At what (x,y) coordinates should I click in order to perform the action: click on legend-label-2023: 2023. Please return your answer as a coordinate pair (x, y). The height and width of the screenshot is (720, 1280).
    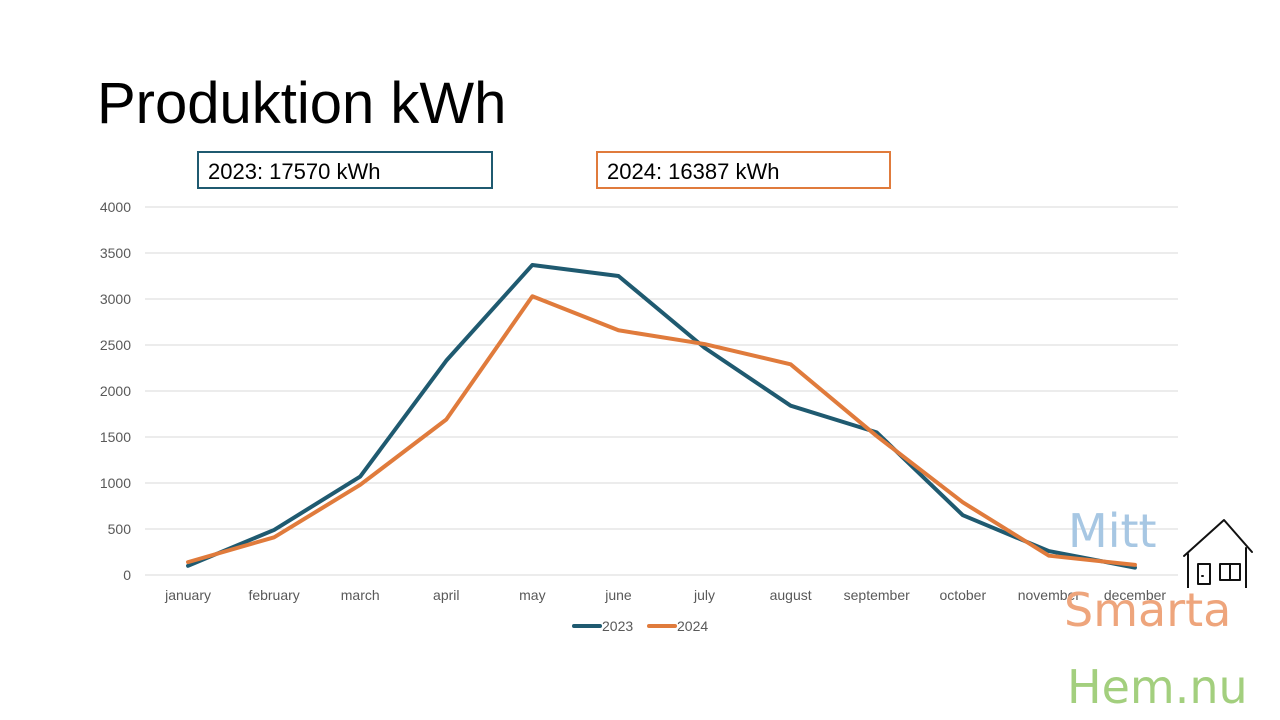
    Looking at the image, I should click on (617, 626).